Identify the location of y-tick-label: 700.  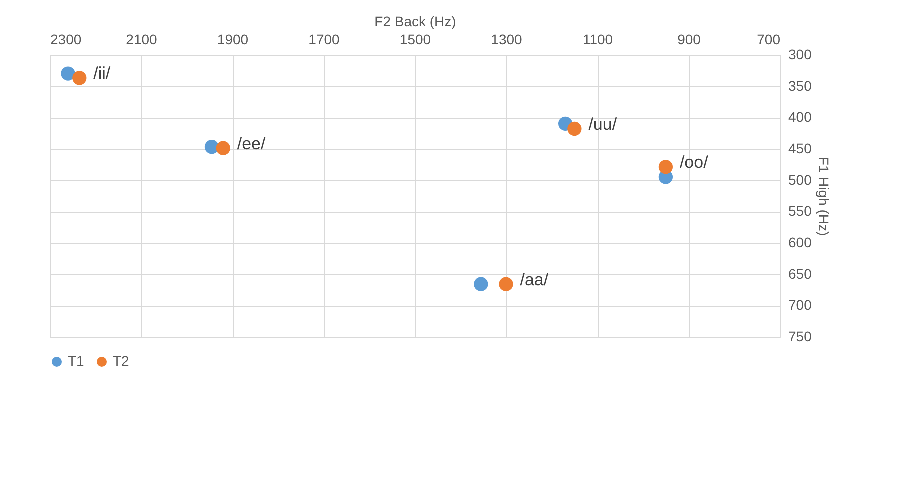
(800, 305).